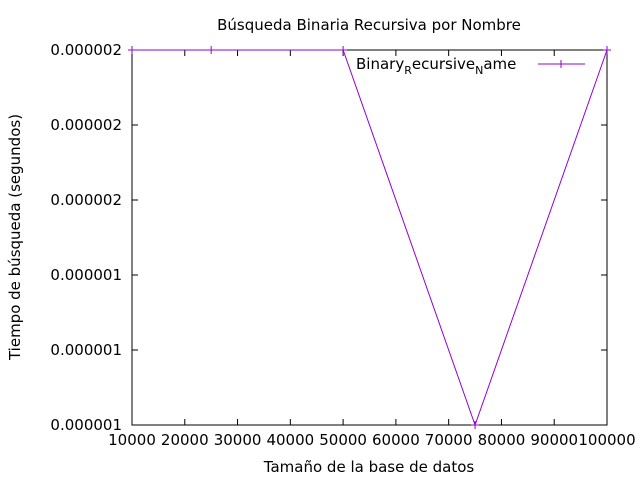 The width and height of the screenshot is (640, 480). I want to click on legend-label-end: ame, so click(499, 64).